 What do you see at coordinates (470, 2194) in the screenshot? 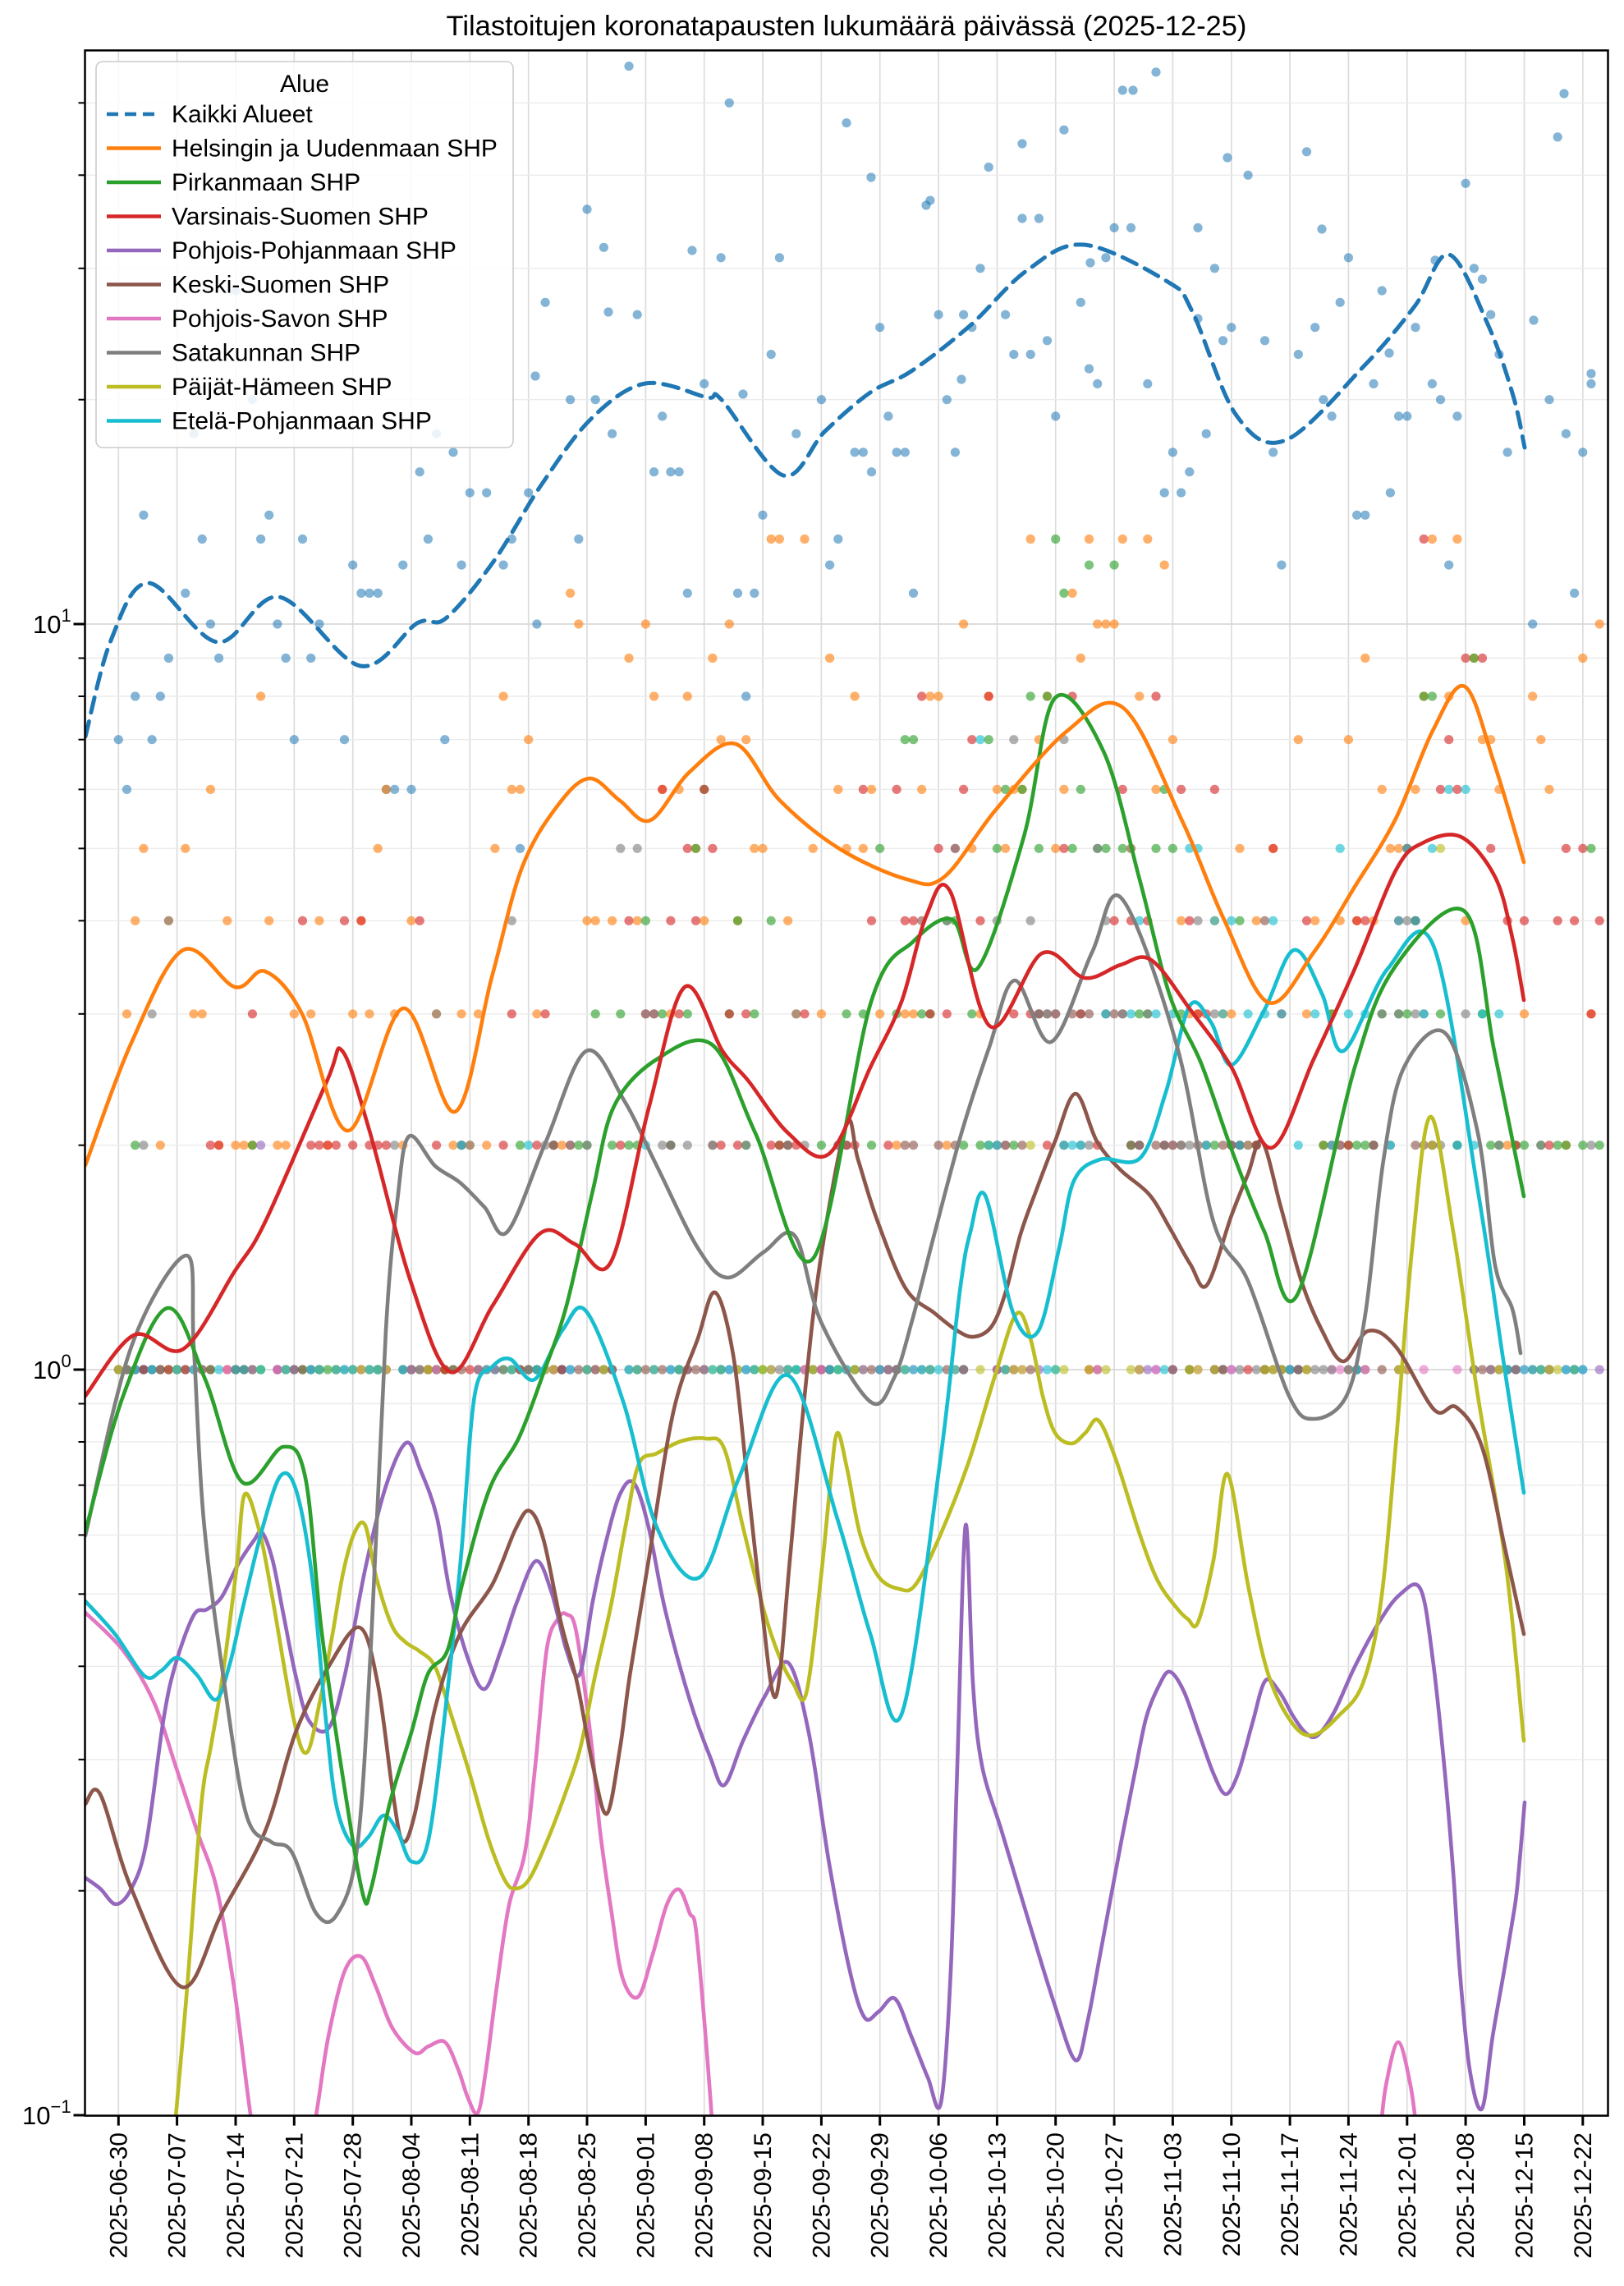
I see `svg-text: 2025-08-11` at bounding box center [470, 2194].